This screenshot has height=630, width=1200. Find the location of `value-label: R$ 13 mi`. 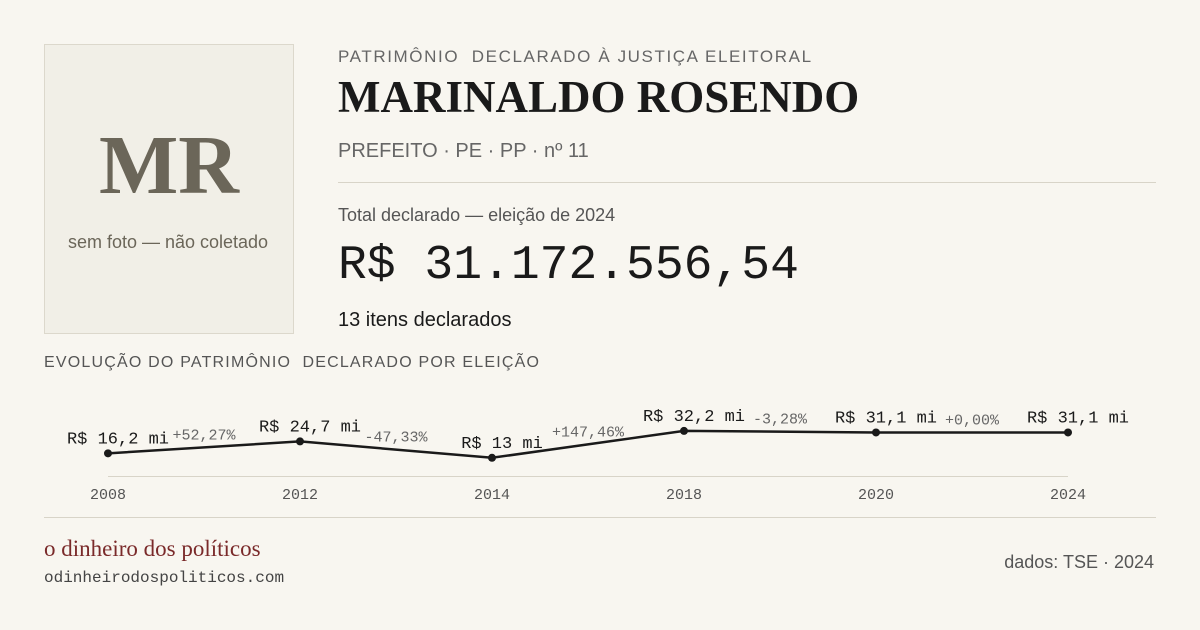

value-label: R$ 13 mi is located at coordinates (502, 444).